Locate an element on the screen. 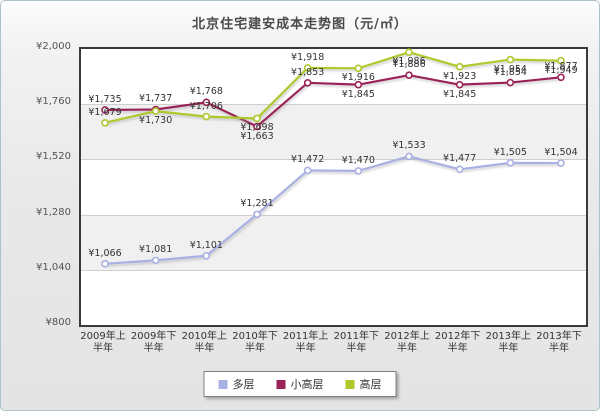 Image resolution: width=600 pixels, height=411 pixels. legend-item-高层: 高层 is located at coordinates (363, 384).